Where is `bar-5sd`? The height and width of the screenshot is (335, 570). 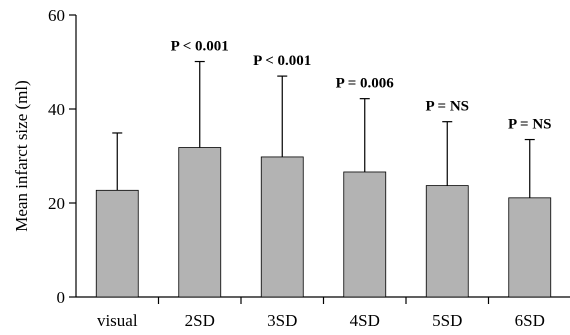
bar-5sd is located at coordinates (447, 241).